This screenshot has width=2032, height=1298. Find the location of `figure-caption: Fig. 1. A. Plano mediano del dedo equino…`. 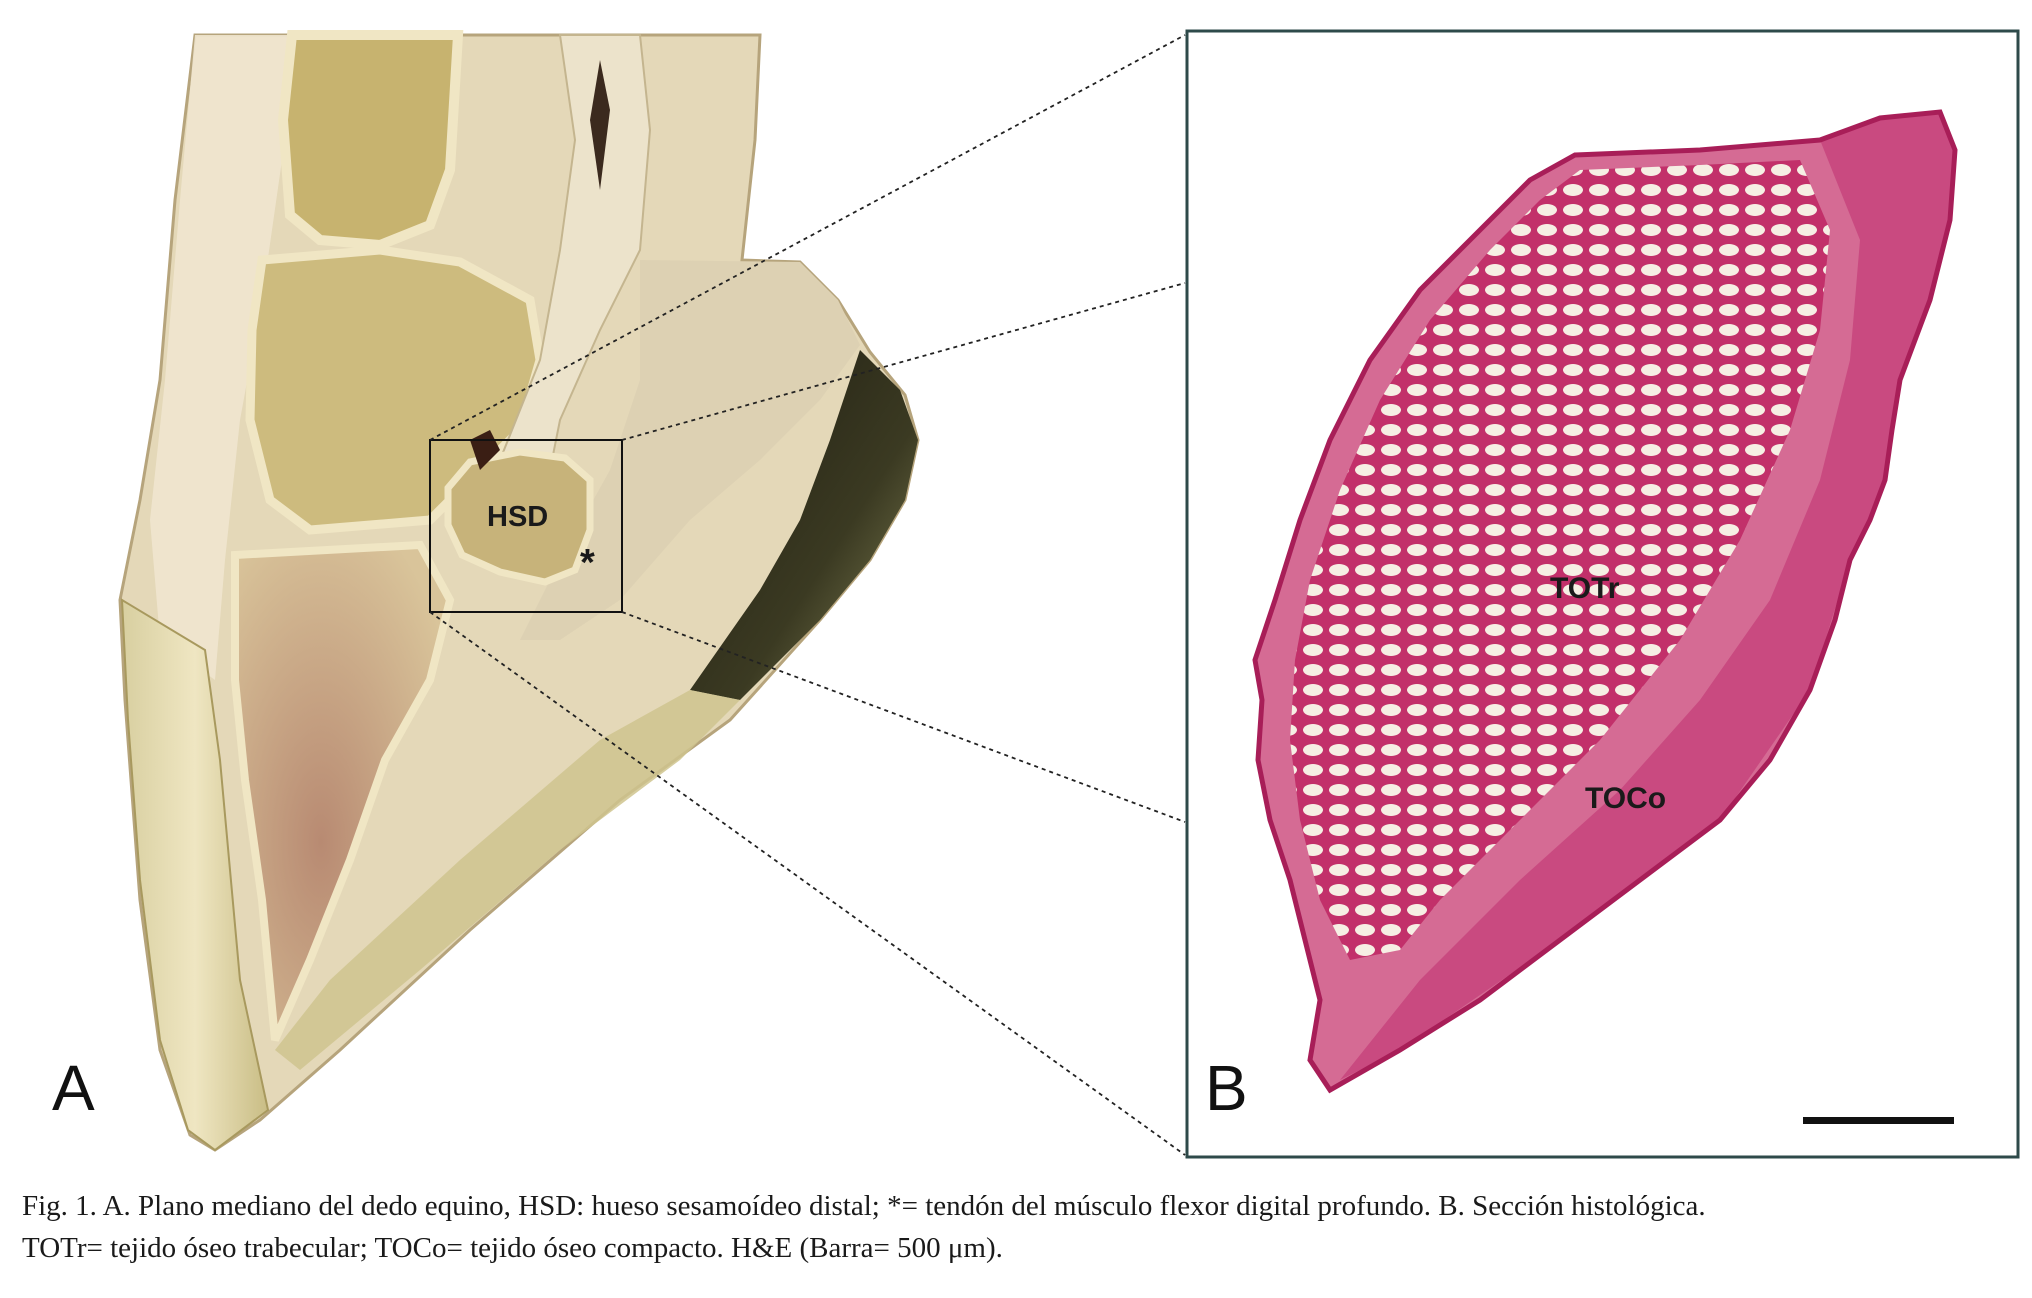

figure-caption: Fig. 1. A. Plano mediano del dedo equino… is located at coordinates (1019, 1227).